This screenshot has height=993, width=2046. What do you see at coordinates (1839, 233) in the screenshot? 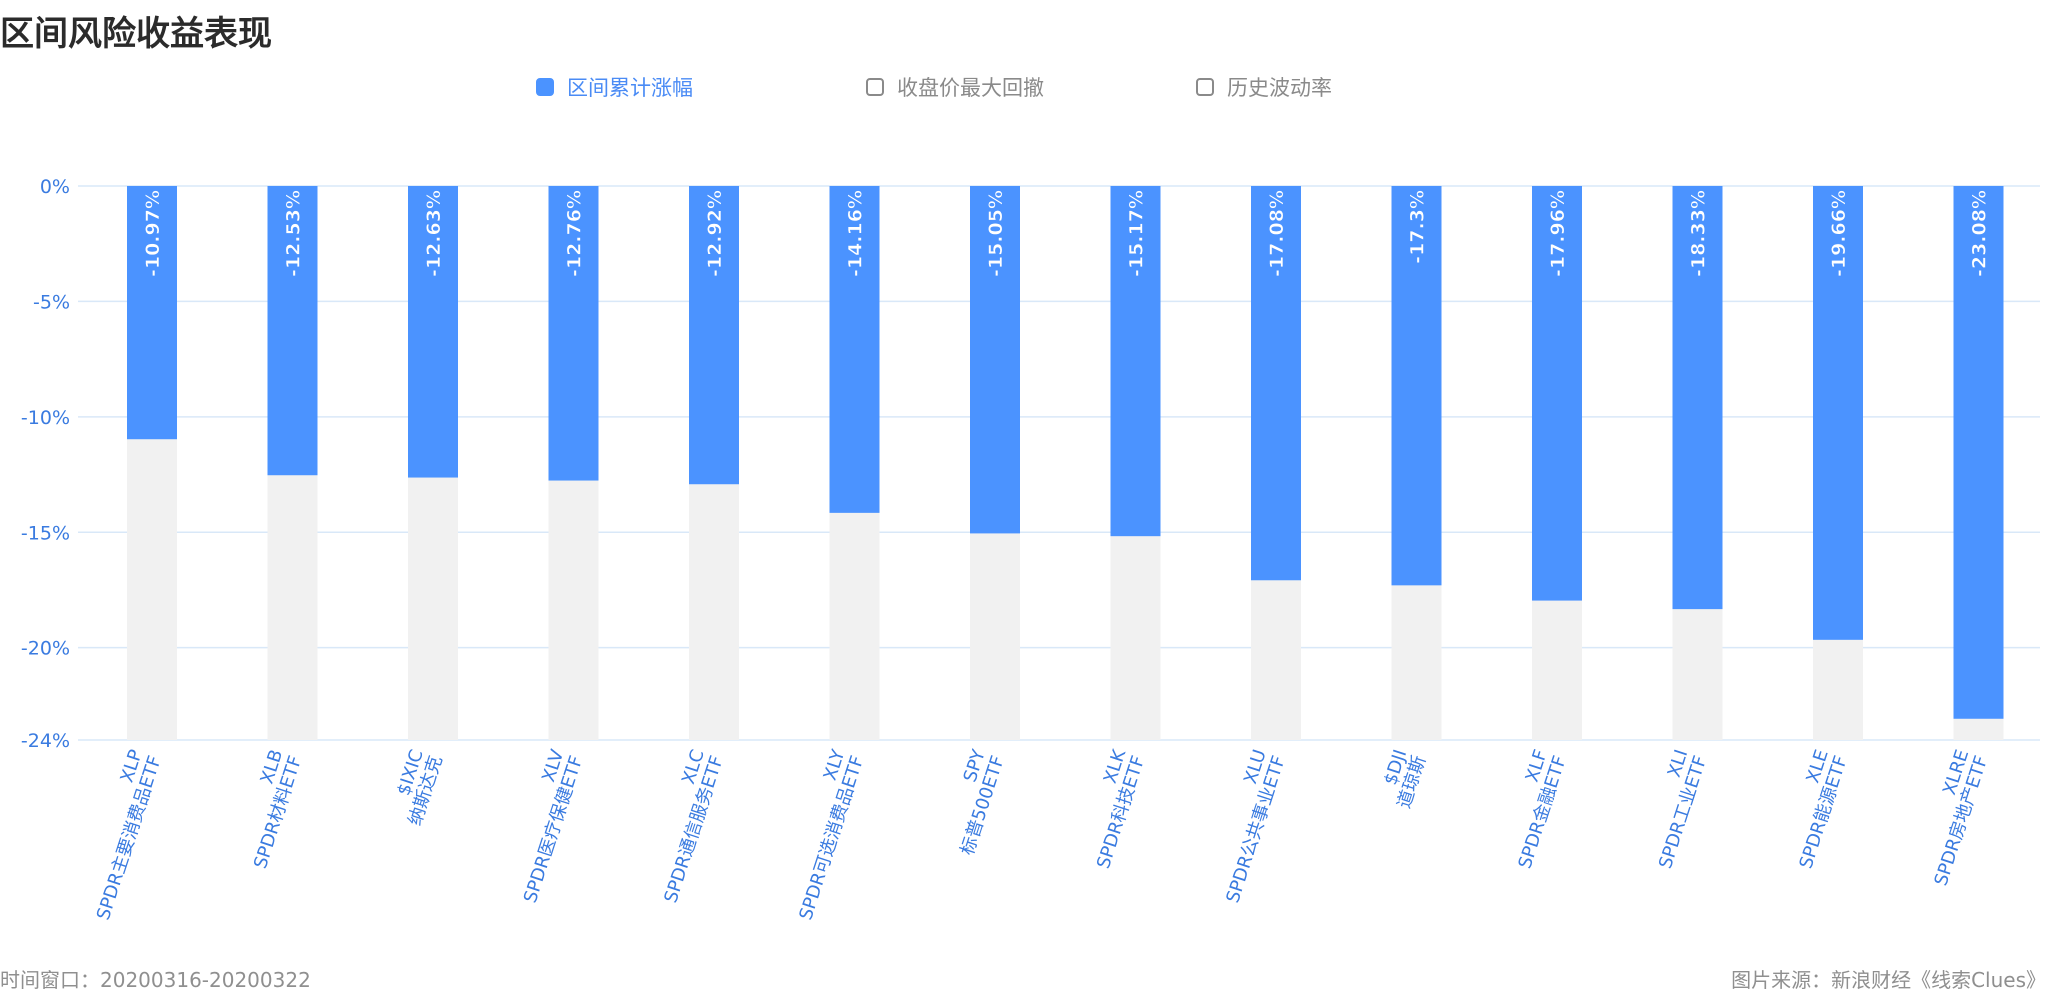
I see `data-label: -19.66%` at bounding box center [1839, 233].